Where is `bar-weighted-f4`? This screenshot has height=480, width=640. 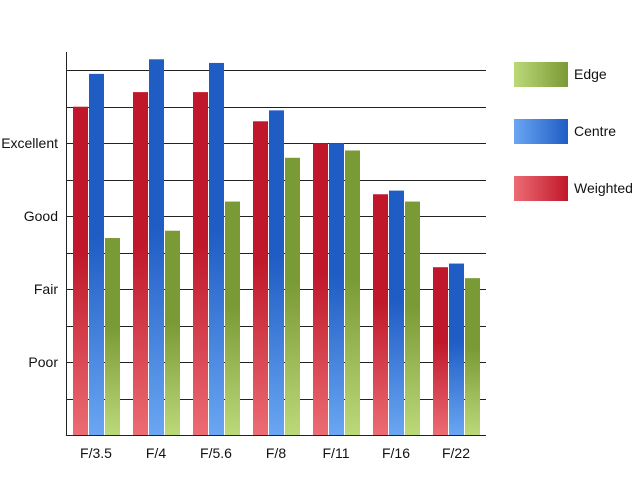
bar-weighted-f4 is located at coordinates (140, 263).